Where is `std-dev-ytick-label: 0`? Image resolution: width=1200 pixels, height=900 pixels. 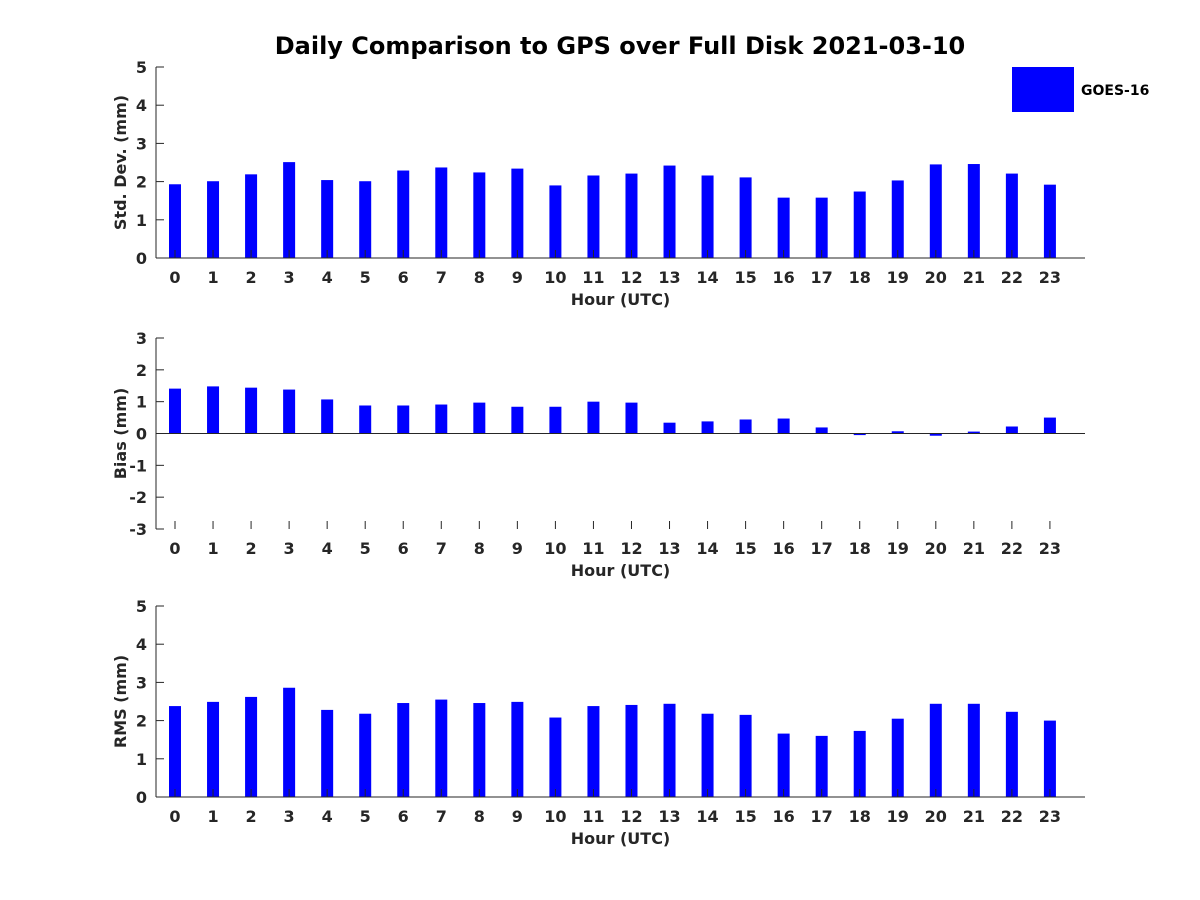
std-dev-ytick-label: 0 is located at coordinates (141, 258).